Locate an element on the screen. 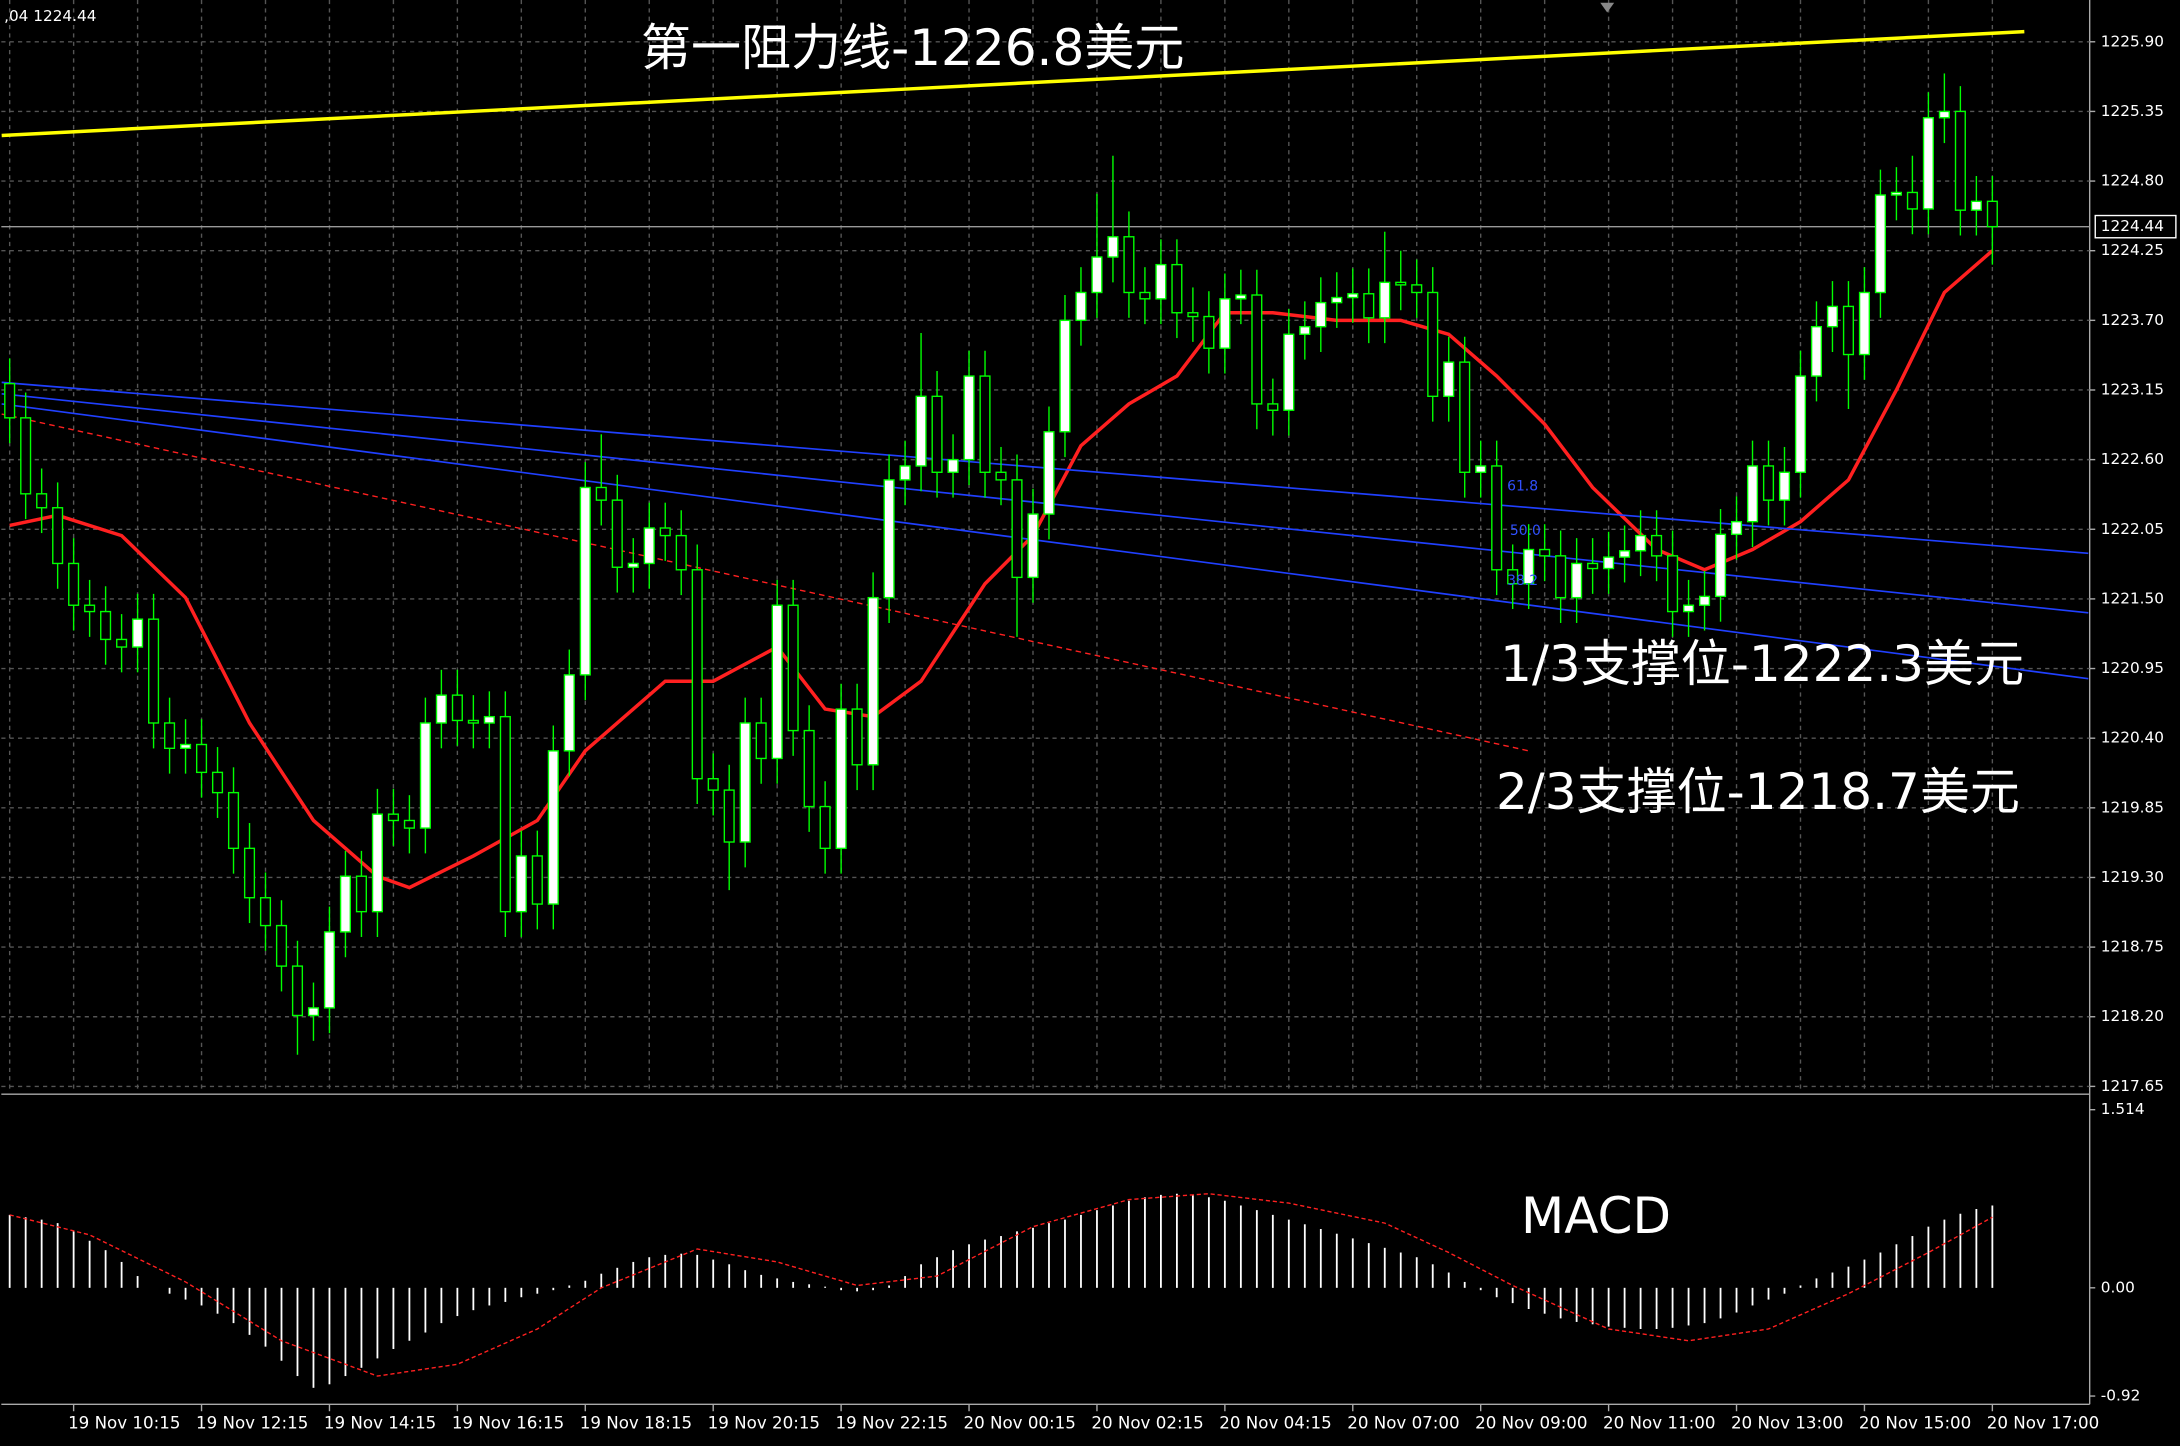  overlay-line is located at coordinates (1013, 83).